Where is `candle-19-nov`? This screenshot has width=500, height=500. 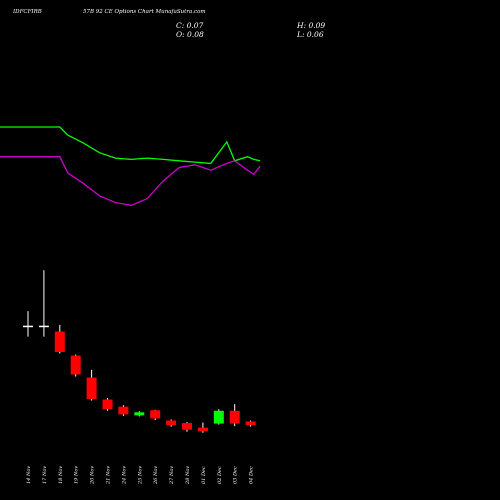
candle-19-nov is located at coordinates (75, 365).